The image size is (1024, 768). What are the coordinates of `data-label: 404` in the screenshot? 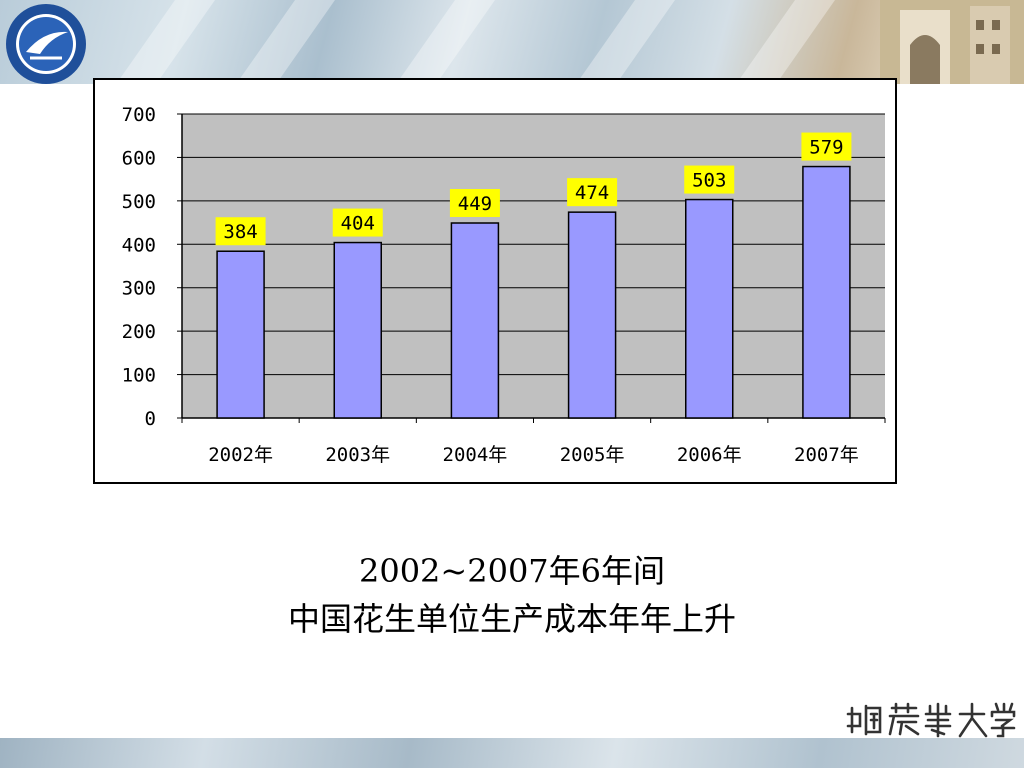 It's located at (358, 224).